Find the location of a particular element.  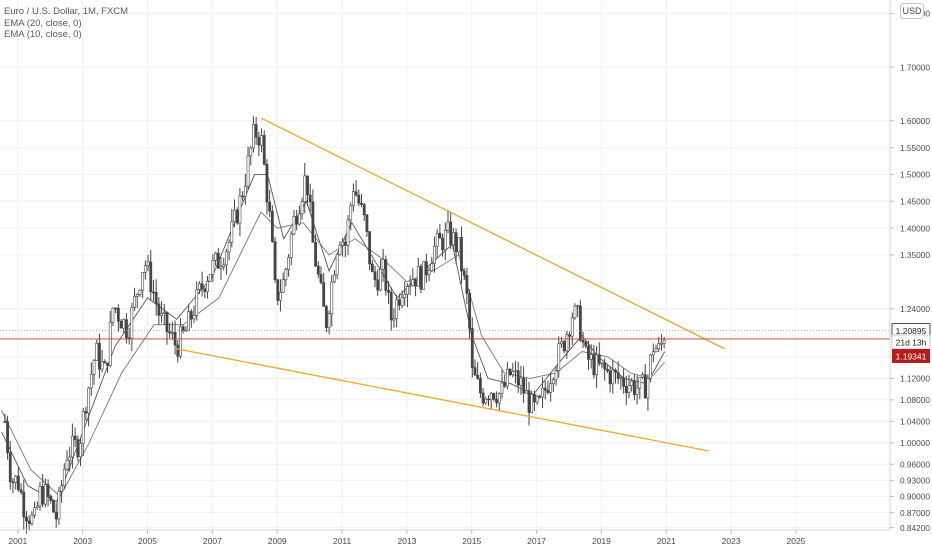

ema20-legend: EMA (20, close, 0) is located at coordinates (43, 23).